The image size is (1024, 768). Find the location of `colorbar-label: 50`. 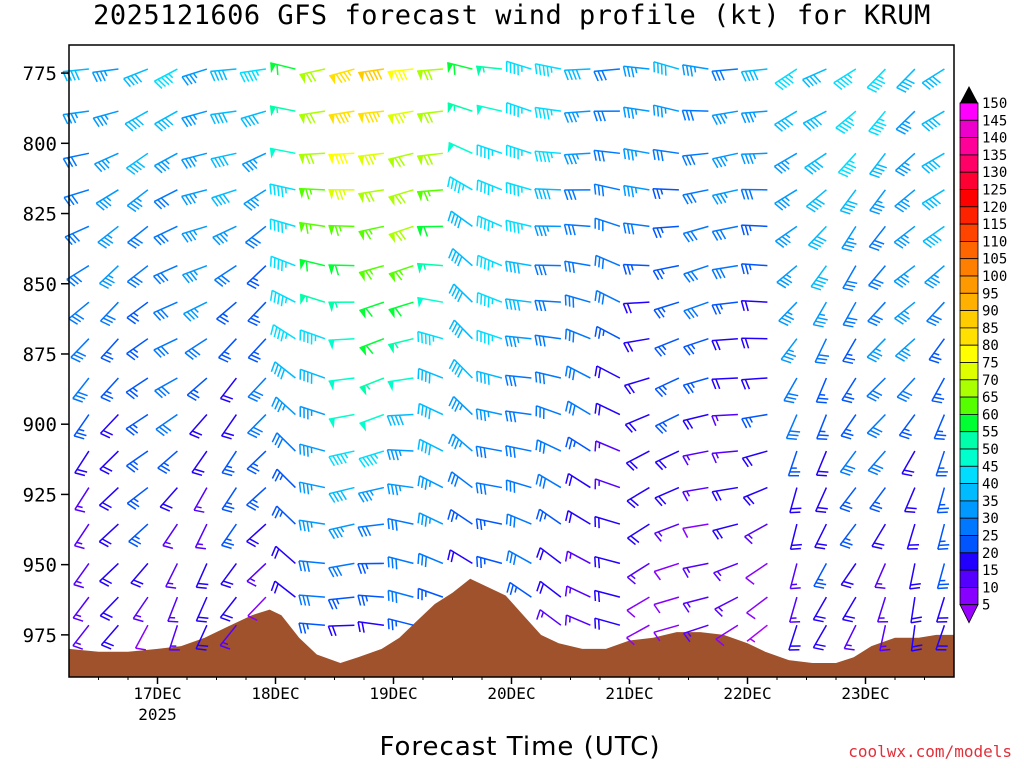

colorbar-label: 50 is located at coordinates (990, 450).